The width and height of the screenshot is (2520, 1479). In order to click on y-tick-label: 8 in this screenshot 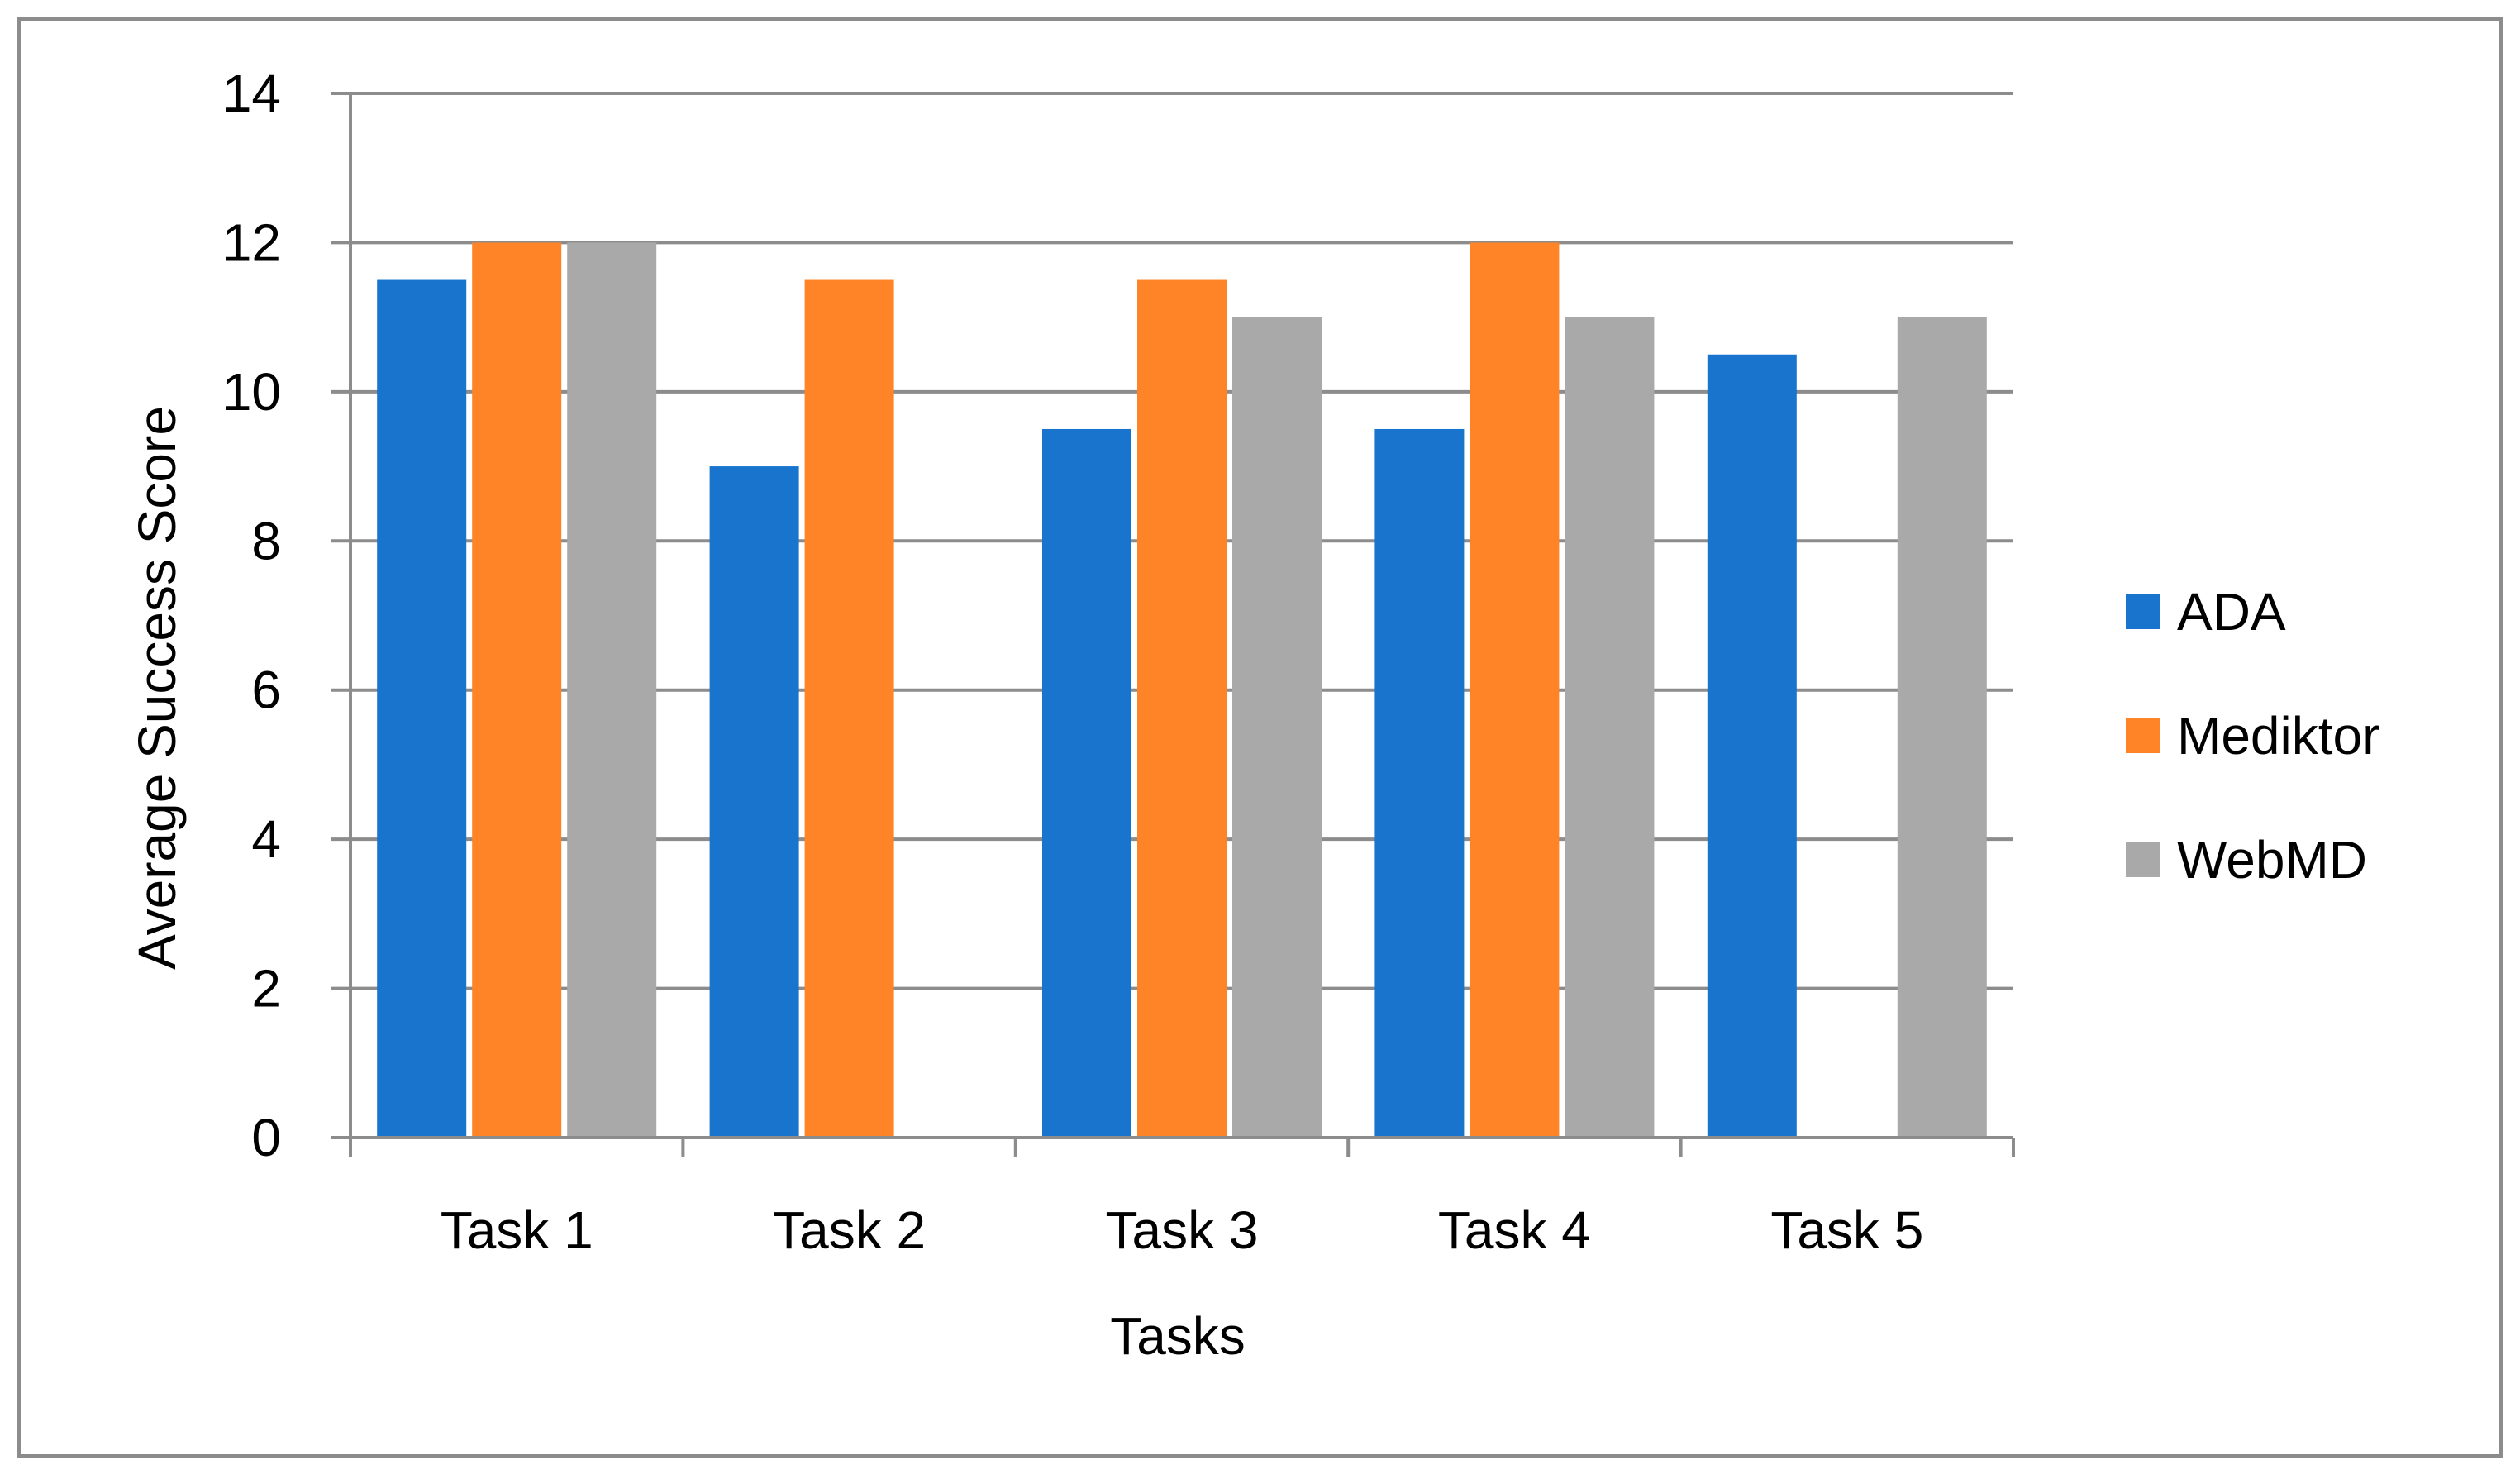, I will do `click(266, 540)`.